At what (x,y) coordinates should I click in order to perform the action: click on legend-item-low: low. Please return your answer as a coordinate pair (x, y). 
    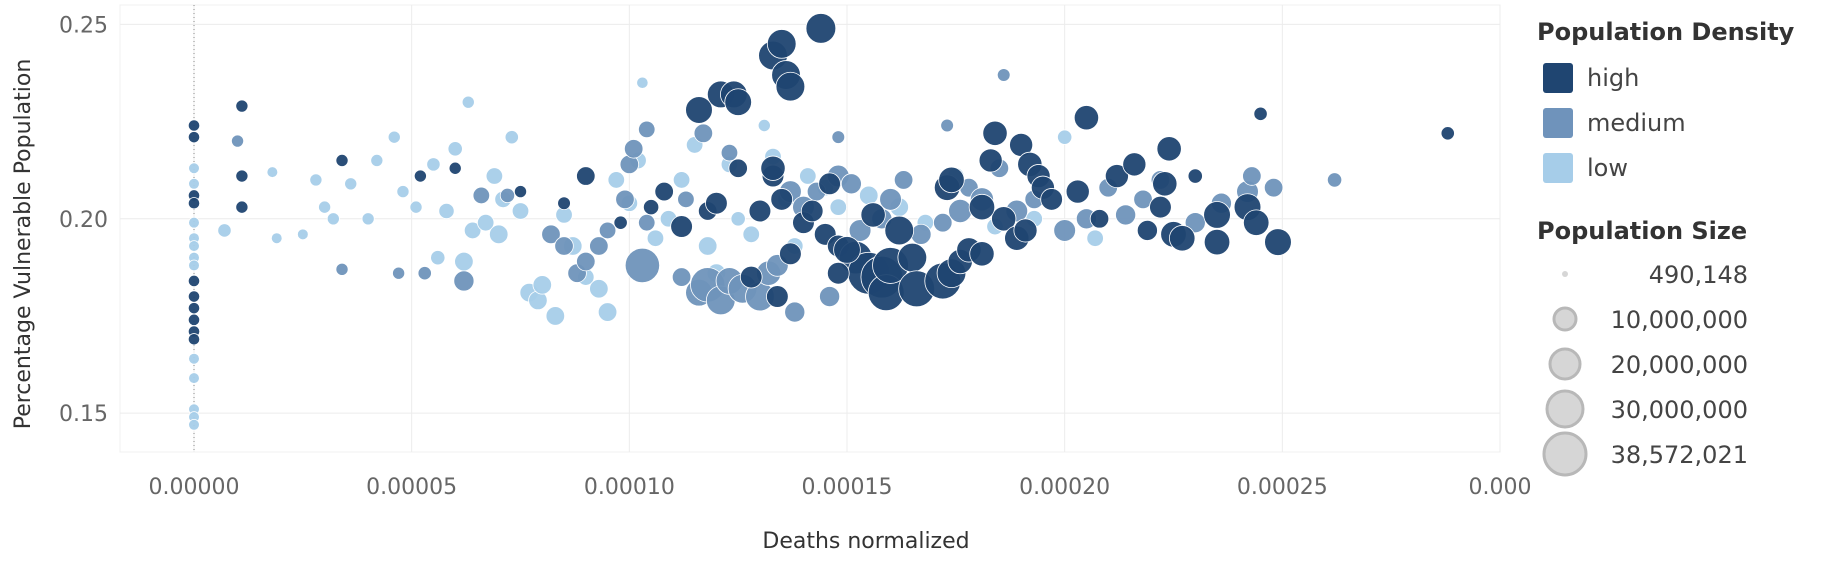
    Looking at the image, I should click on (1585, 168).